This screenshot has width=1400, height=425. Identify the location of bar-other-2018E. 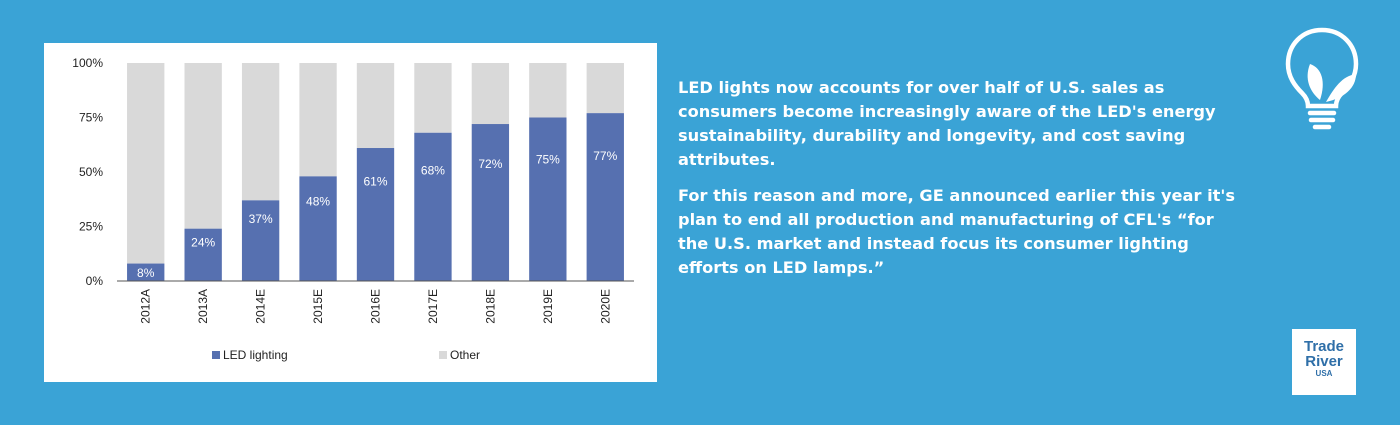
(490, 94).